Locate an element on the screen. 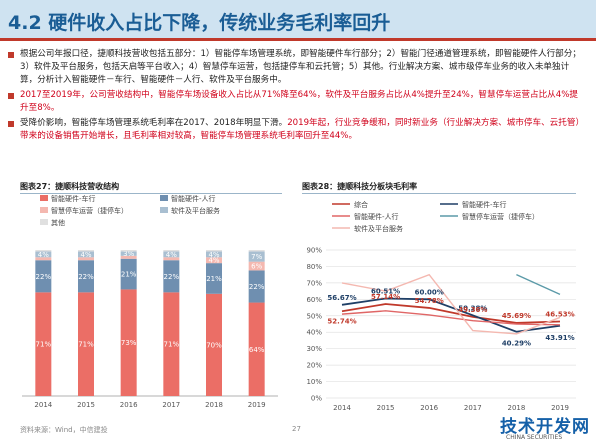  right-figure-title: 图表28：捷顺科技分板块毛利率 is located at coordinates (360, 186).